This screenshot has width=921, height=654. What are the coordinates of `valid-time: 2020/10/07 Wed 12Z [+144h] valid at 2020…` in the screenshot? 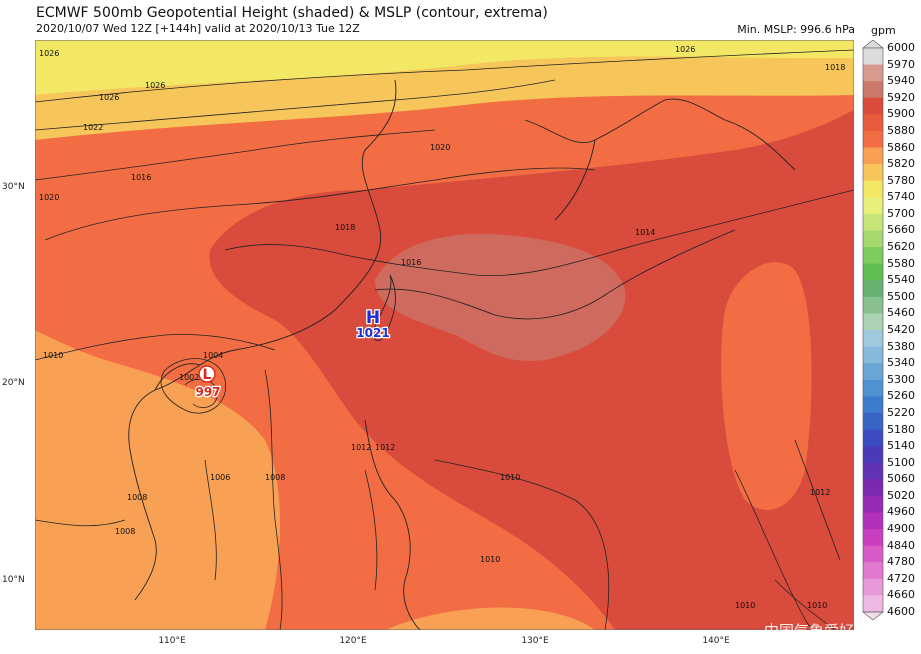 It's located at (198, 28).